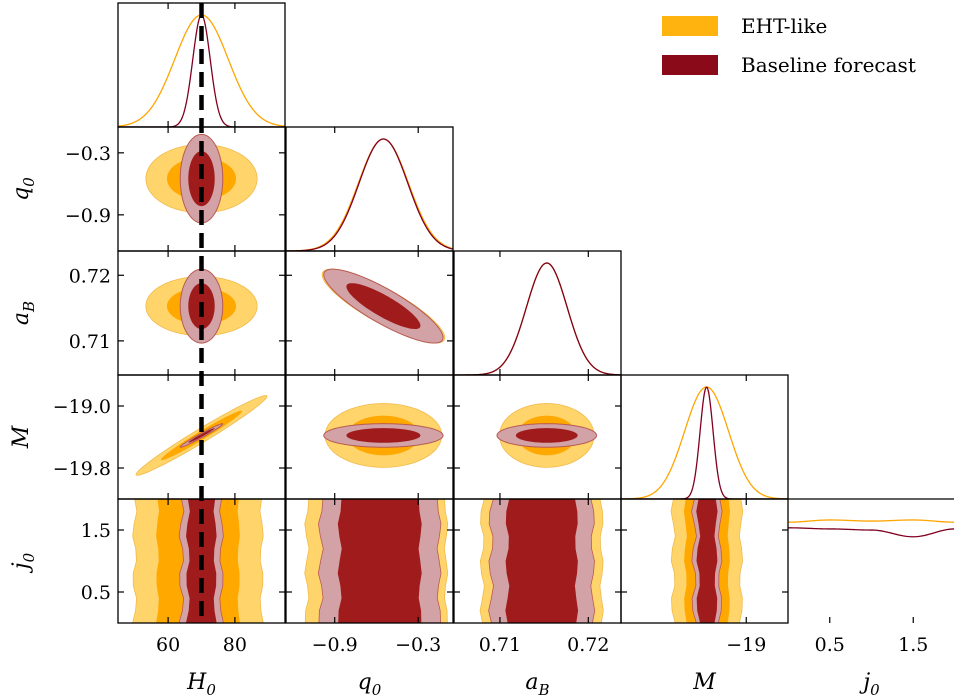  Describe the element at coordinates (871, 521) in the screenshot. I see `marginal-curve-j-0-eht-like` at that location.